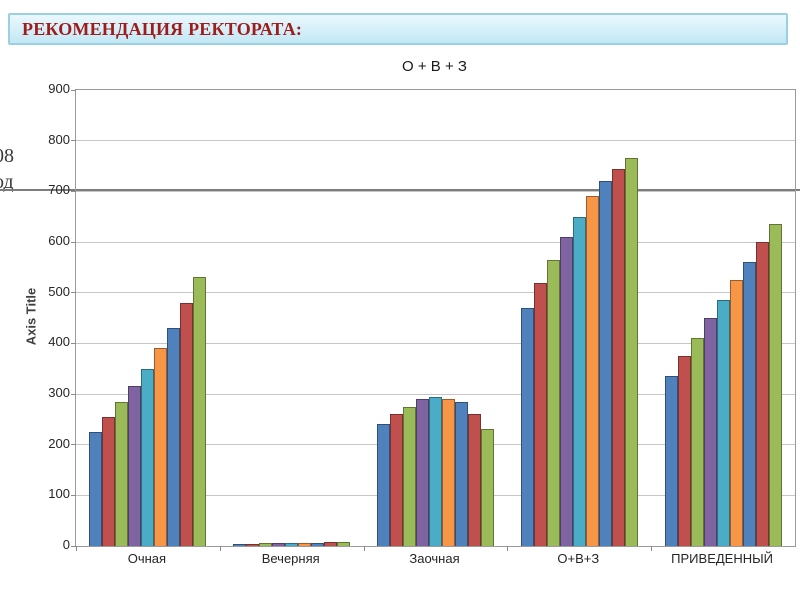 The width and height of the screenshot is (800, 600). Describe the element at coordinates (147, 558) in the screenshot. I see `x-axis-label: Очная` at that location.